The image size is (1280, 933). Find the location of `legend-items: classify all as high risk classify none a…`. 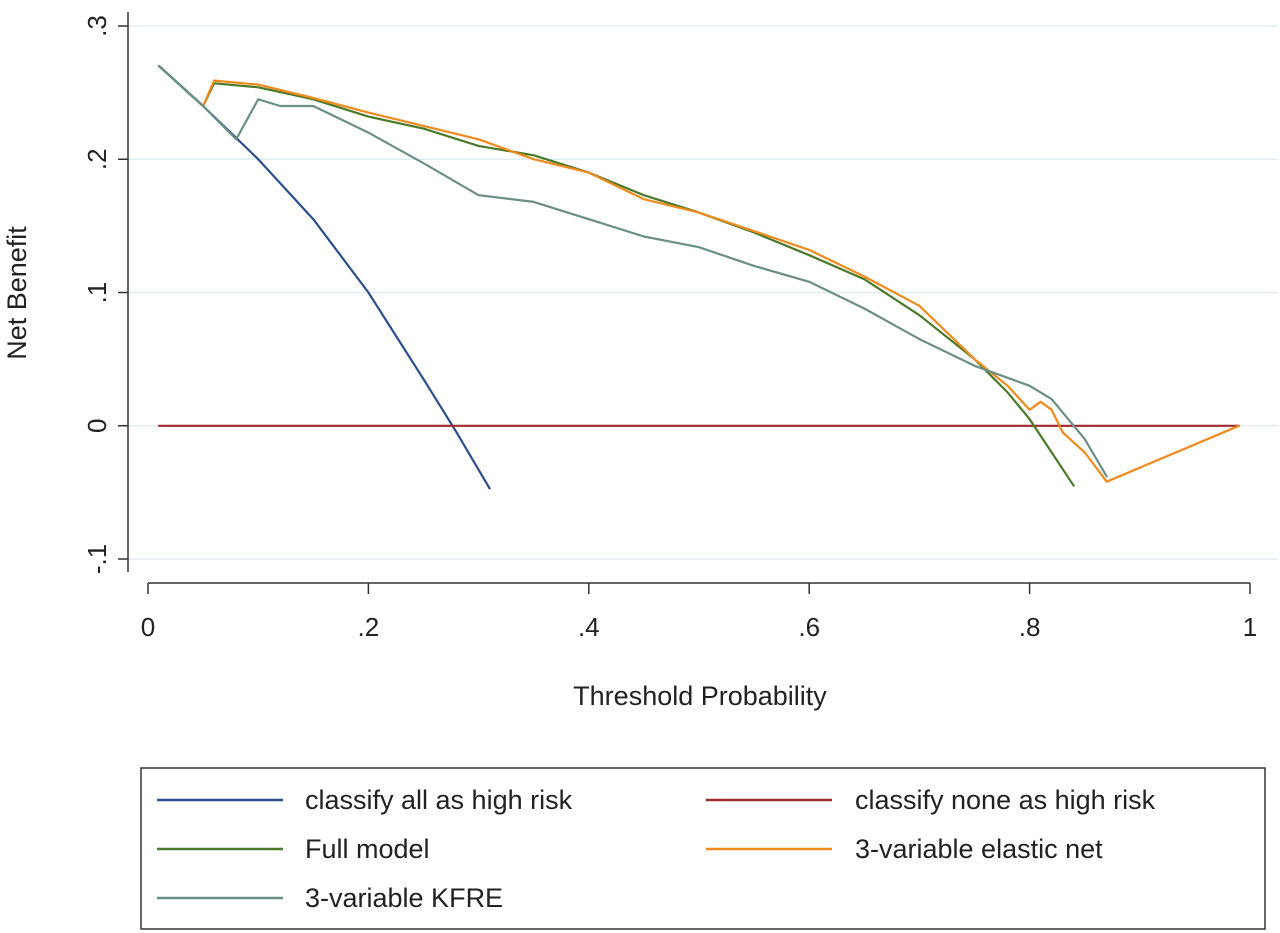

legend-items: classify all as high risk classify none a… is located at coordinates (656, 849).